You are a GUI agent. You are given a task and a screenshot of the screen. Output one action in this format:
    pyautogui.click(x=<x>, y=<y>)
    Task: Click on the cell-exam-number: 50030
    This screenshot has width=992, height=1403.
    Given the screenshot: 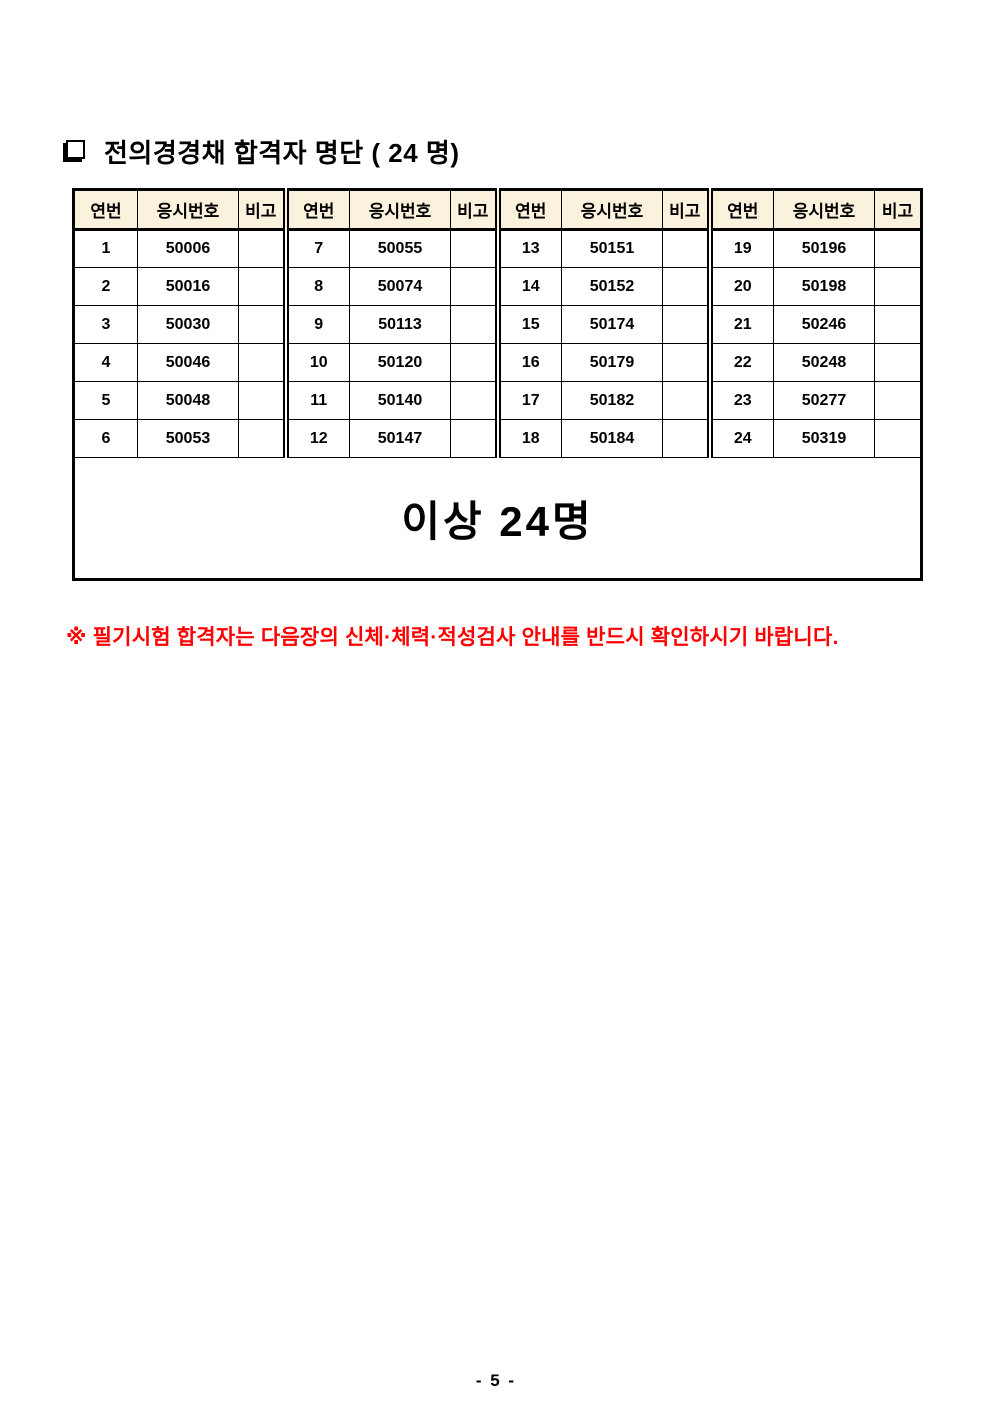 What is the action you would take?
    pyautogui.click(x=188, y=324)
    